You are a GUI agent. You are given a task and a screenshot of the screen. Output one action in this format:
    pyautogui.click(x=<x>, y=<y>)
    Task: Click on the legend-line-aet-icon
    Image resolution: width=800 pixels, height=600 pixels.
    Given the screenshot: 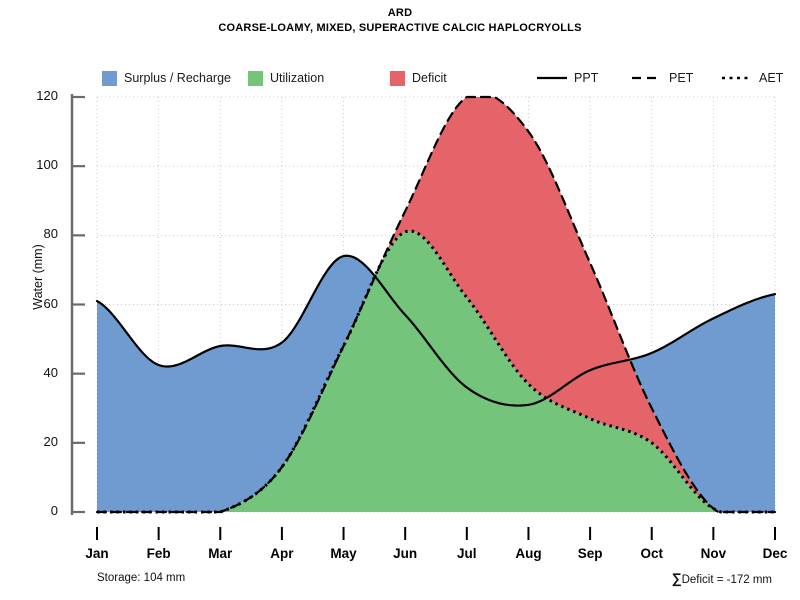 What is the action you would take?
    pyautogui.click(x=737, y=78)
    